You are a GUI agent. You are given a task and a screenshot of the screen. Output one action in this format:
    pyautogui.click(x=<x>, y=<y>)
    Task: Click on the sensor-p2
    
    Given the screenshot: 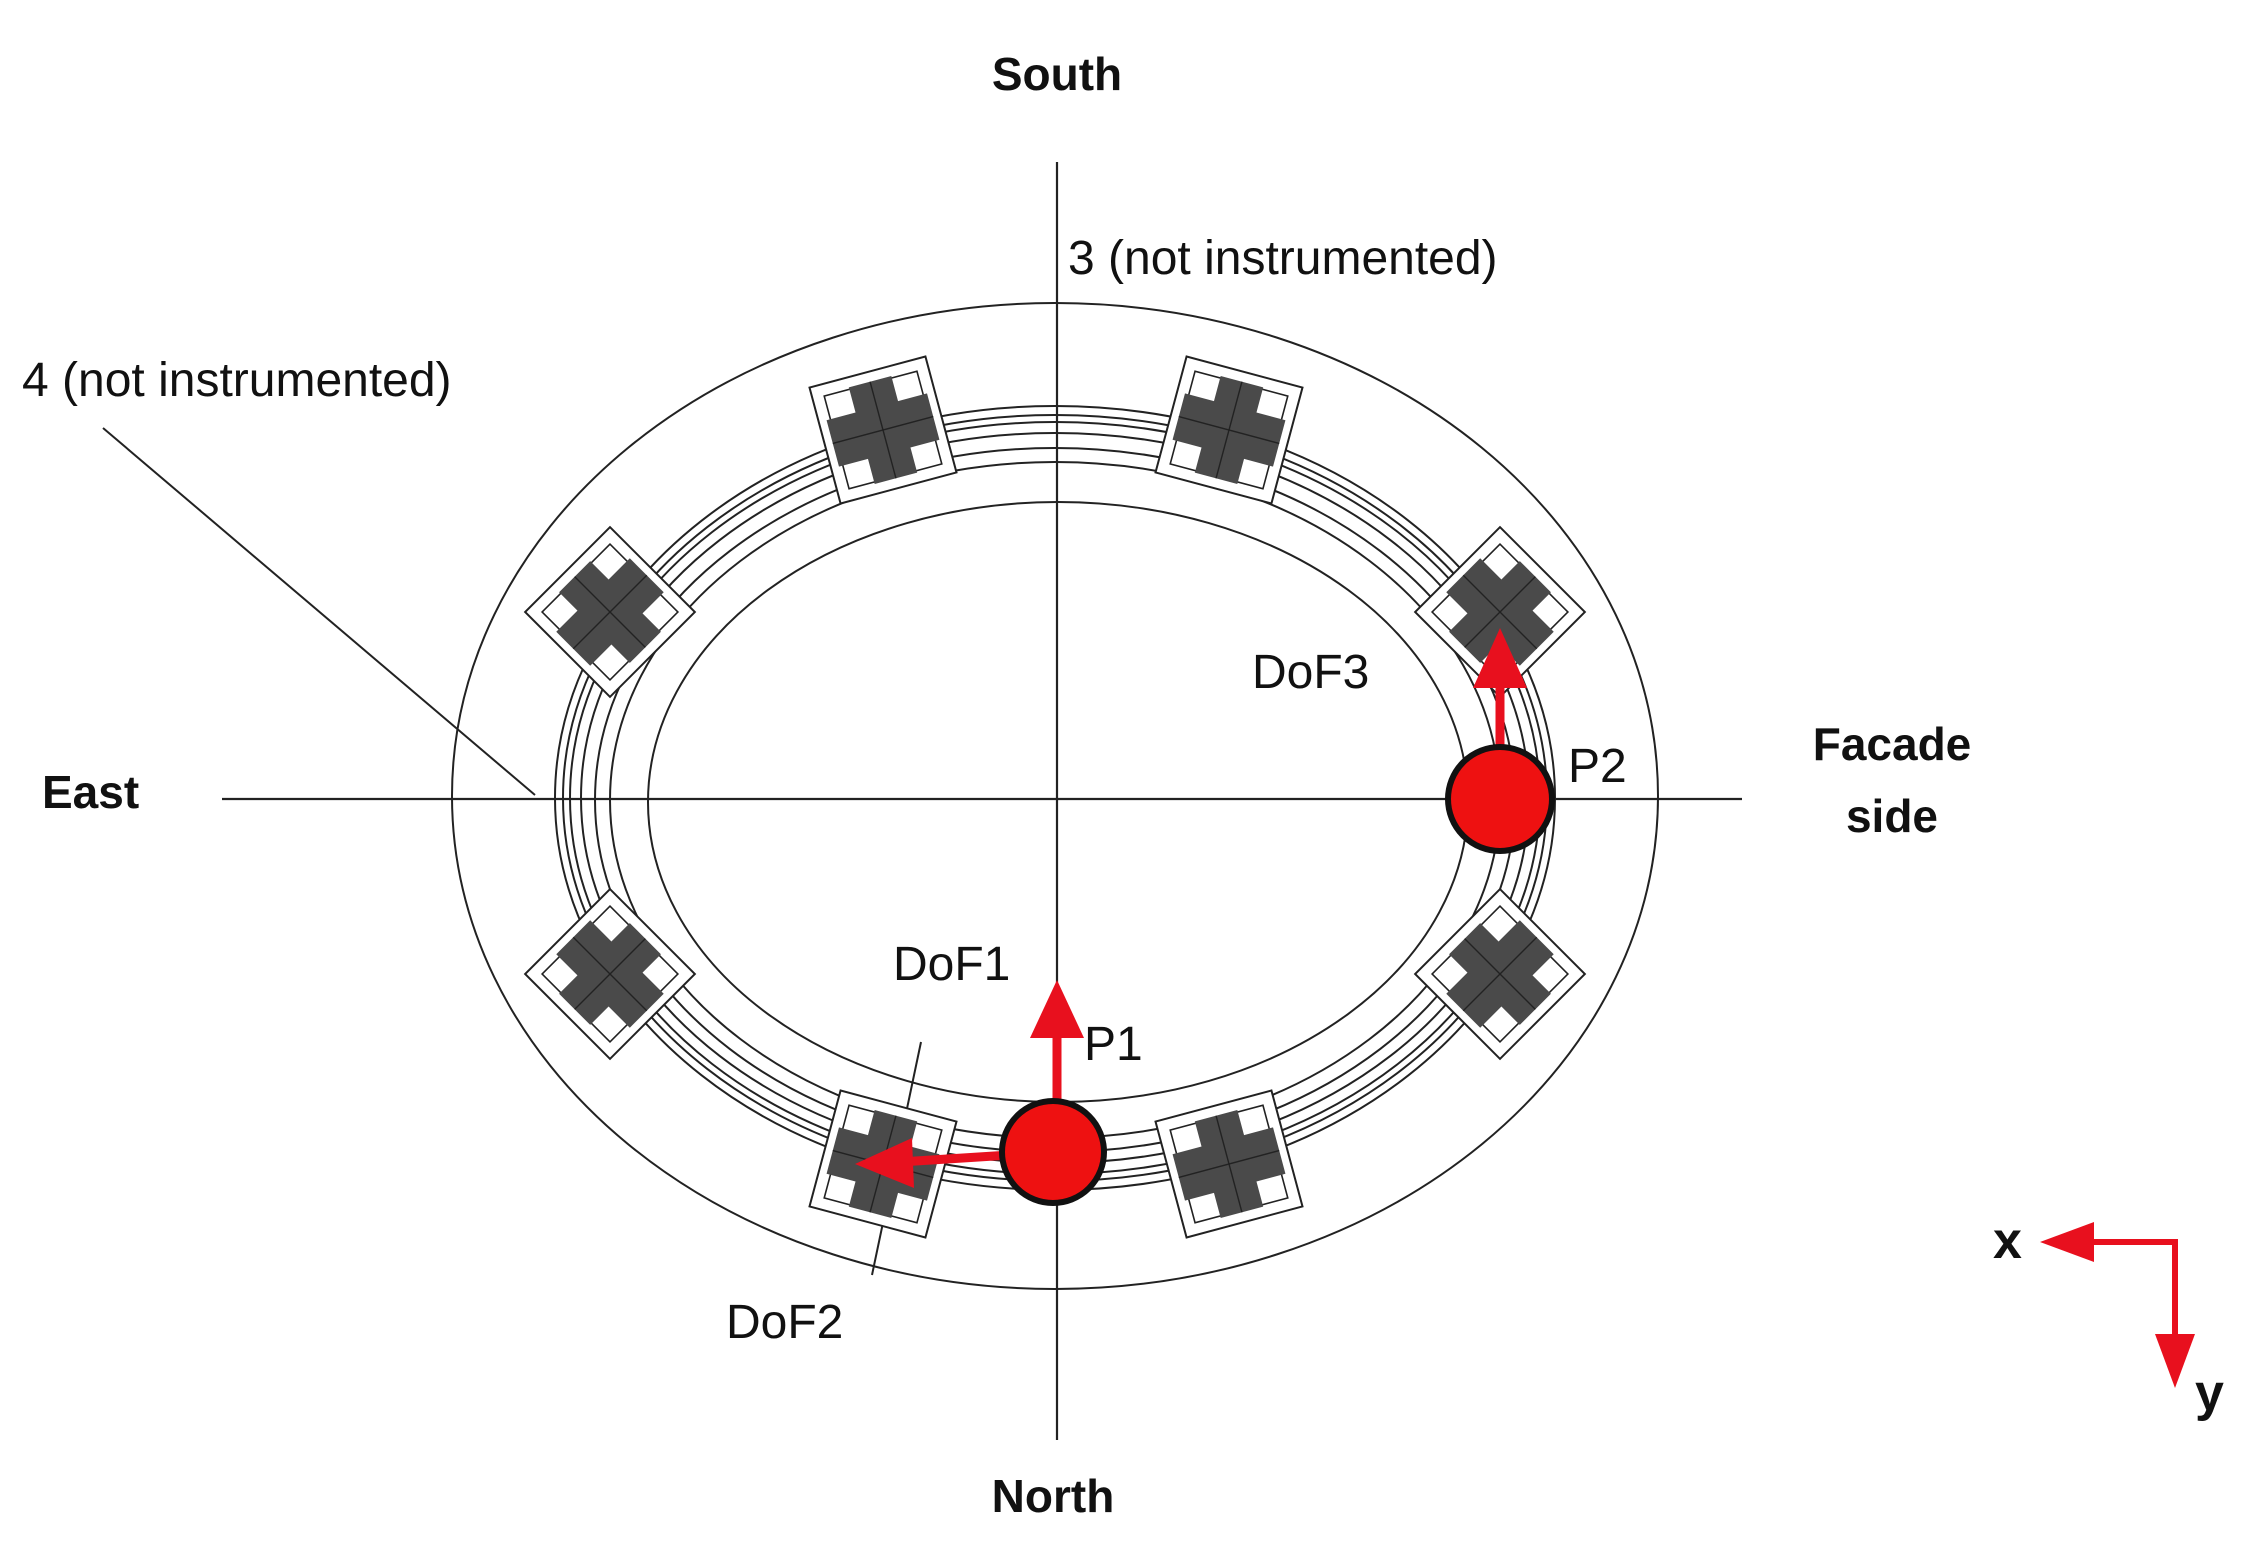 What is the action you would take?
    pyautogui.click(x=1500, y=741)
    